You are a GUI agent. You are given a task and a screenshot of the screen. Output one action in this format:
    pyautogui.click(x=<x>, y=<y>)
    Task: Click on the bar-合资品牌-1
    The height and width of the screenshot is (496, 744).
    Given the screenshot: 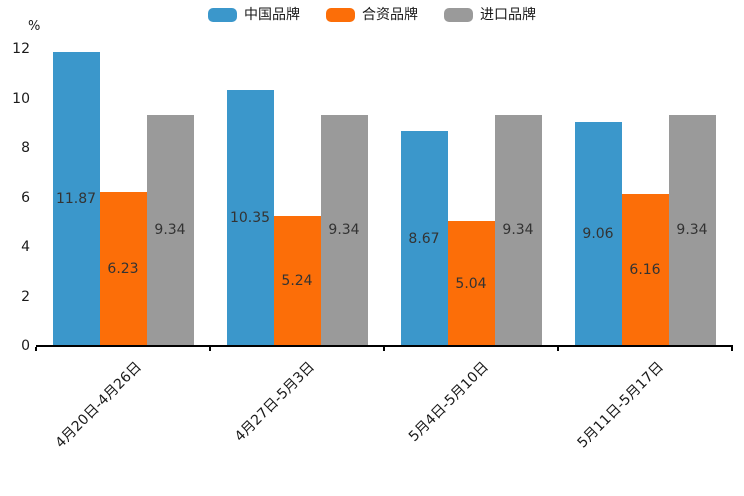 What is the action you would take?
    pyautogui.click(x=297, y=281)
    